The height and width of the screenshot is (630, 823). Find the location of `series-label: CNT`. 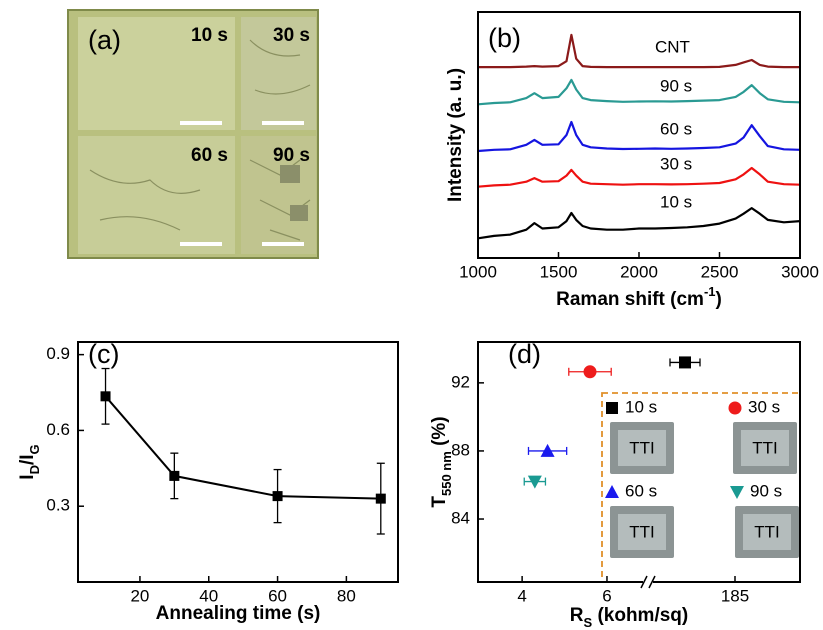

series-label: CNT is located at coordinates (672, 46).